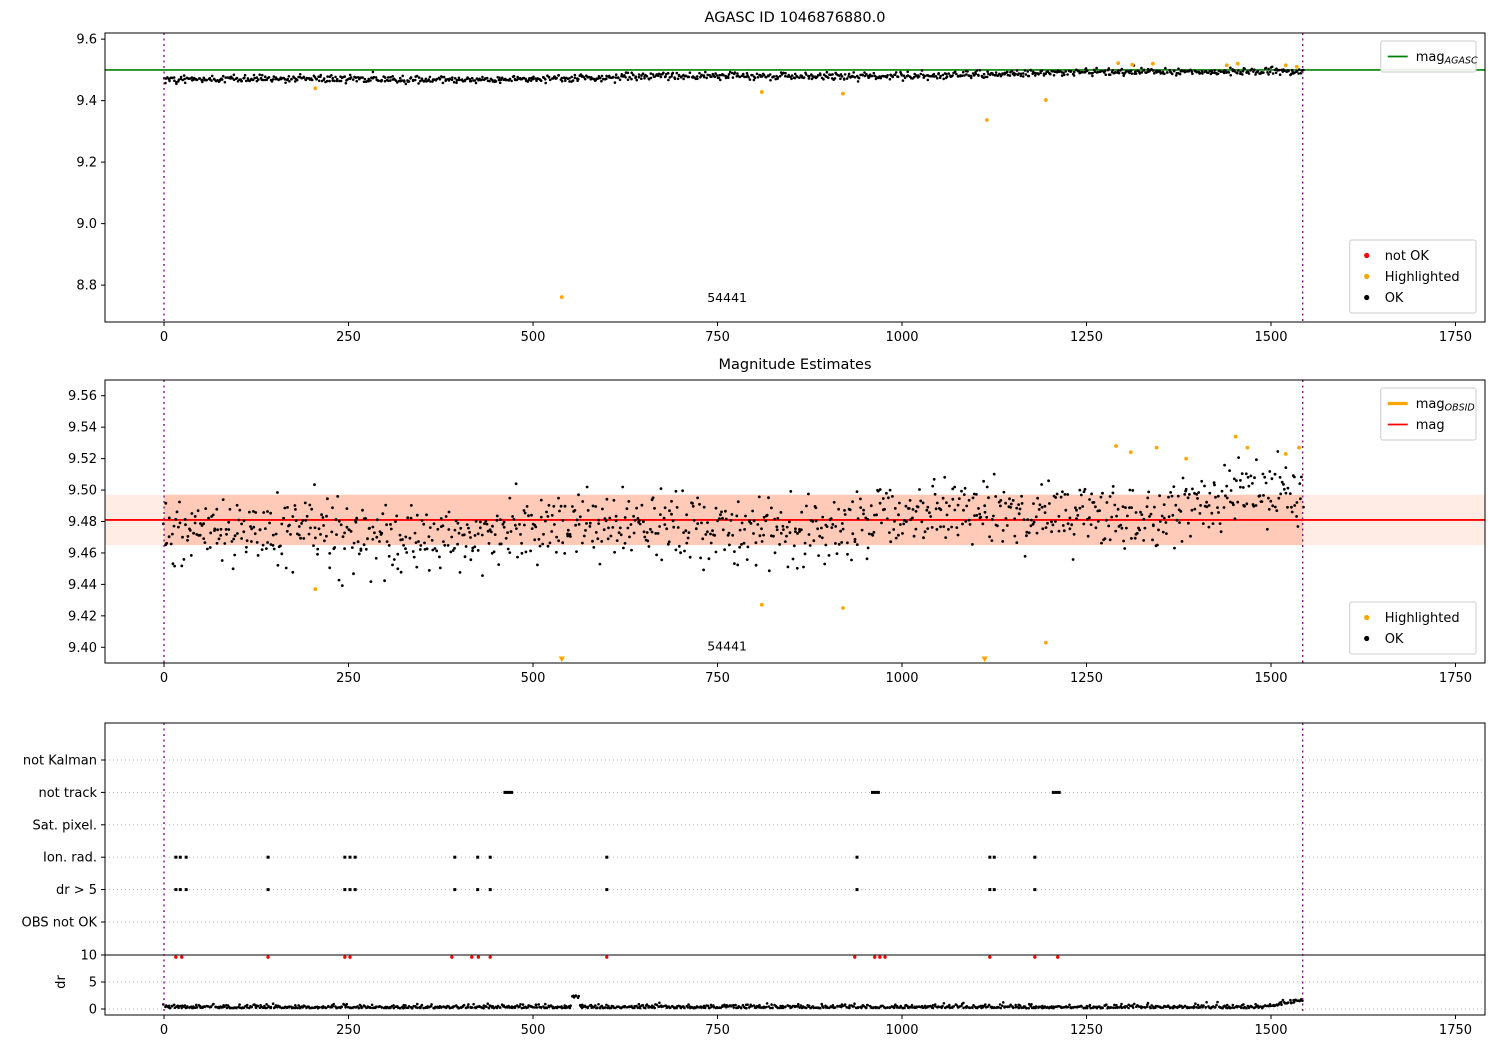 The image size is (1500, 1054). I want to click on x-tick-label: 0, so click(164, 337).